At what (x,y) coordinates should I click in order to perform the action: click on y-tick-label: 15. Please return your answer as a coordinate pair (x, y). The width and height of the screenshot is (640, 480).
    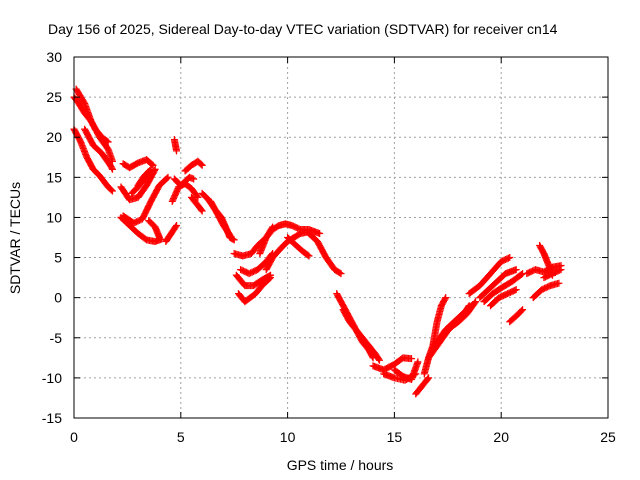
    Looking at the image, I should click on (54, 177).